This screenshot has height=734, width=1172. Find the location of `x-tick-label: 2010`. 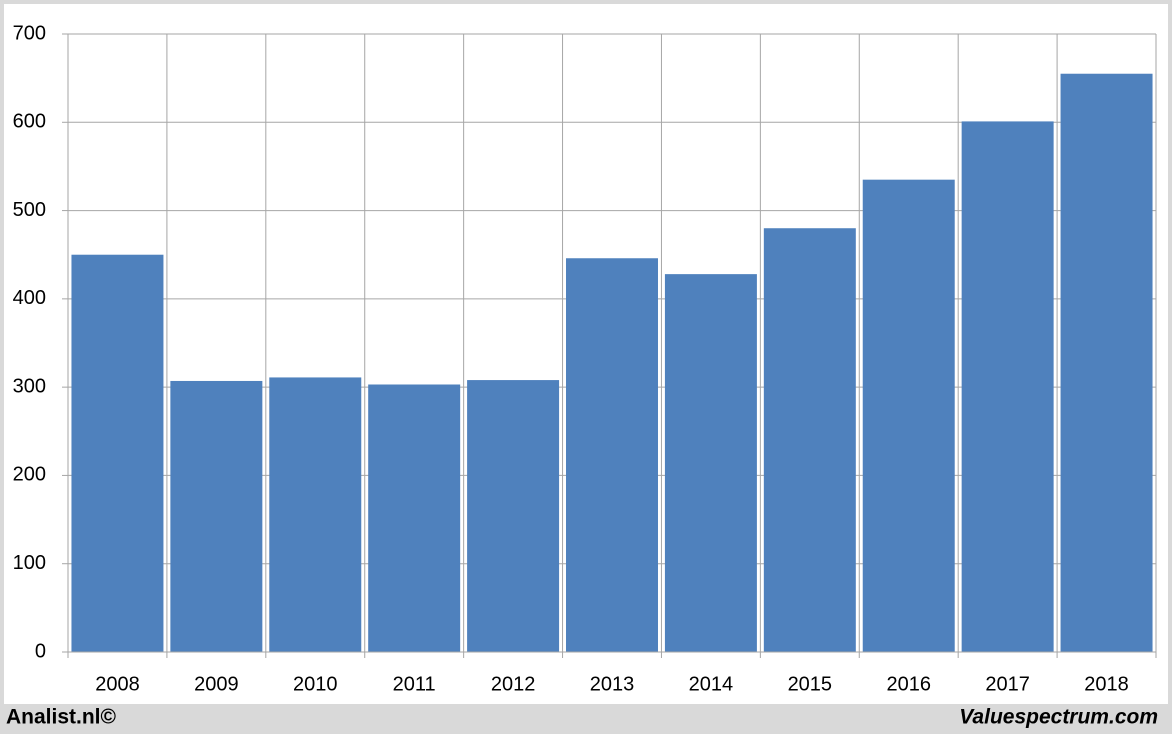

x-tick-label: 2010 is located at coordinates (315, 684).